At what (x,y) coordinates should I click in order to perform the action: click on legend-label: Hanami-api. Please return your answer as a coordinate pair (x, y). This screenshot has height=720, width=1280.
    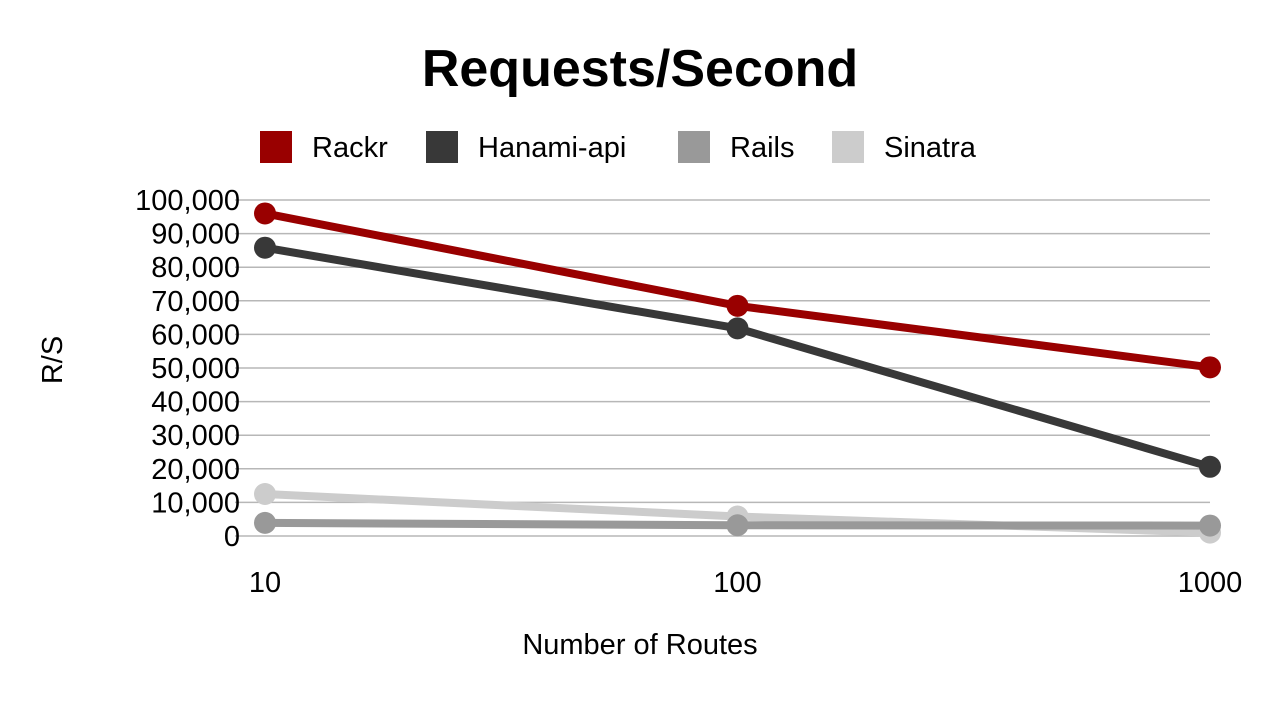
    Looking at the image, I should click on (552, 148).